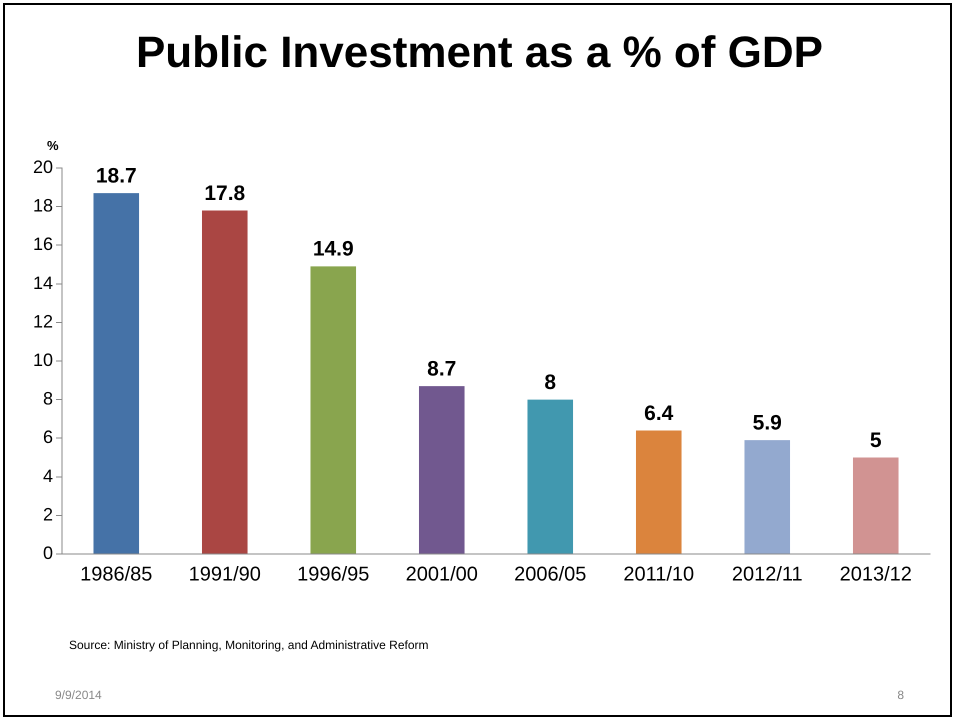  Describe the element at coordinates (767, 575) in the screenshot. I see `x-tick-label: 2012/11` at that location.